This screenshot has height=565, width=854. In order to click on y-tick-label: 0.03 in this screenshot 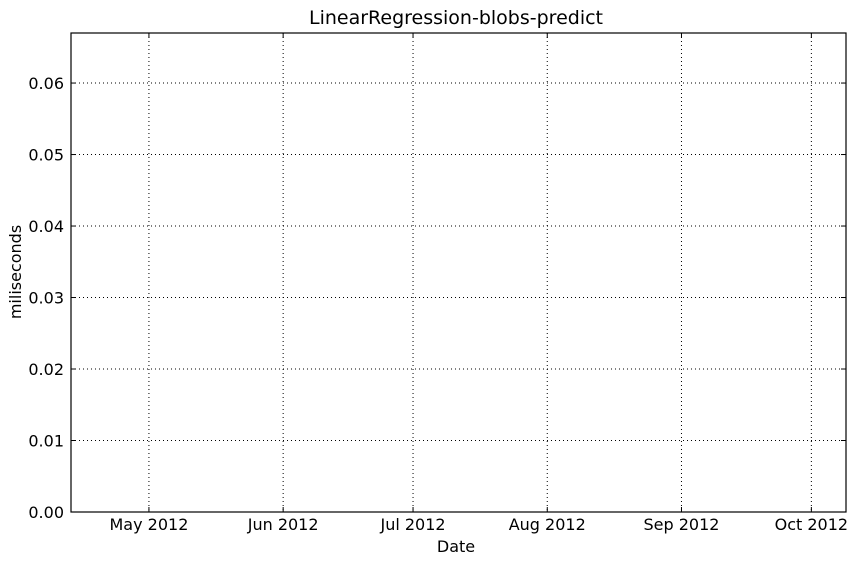, I will do `click(46, 298)`.